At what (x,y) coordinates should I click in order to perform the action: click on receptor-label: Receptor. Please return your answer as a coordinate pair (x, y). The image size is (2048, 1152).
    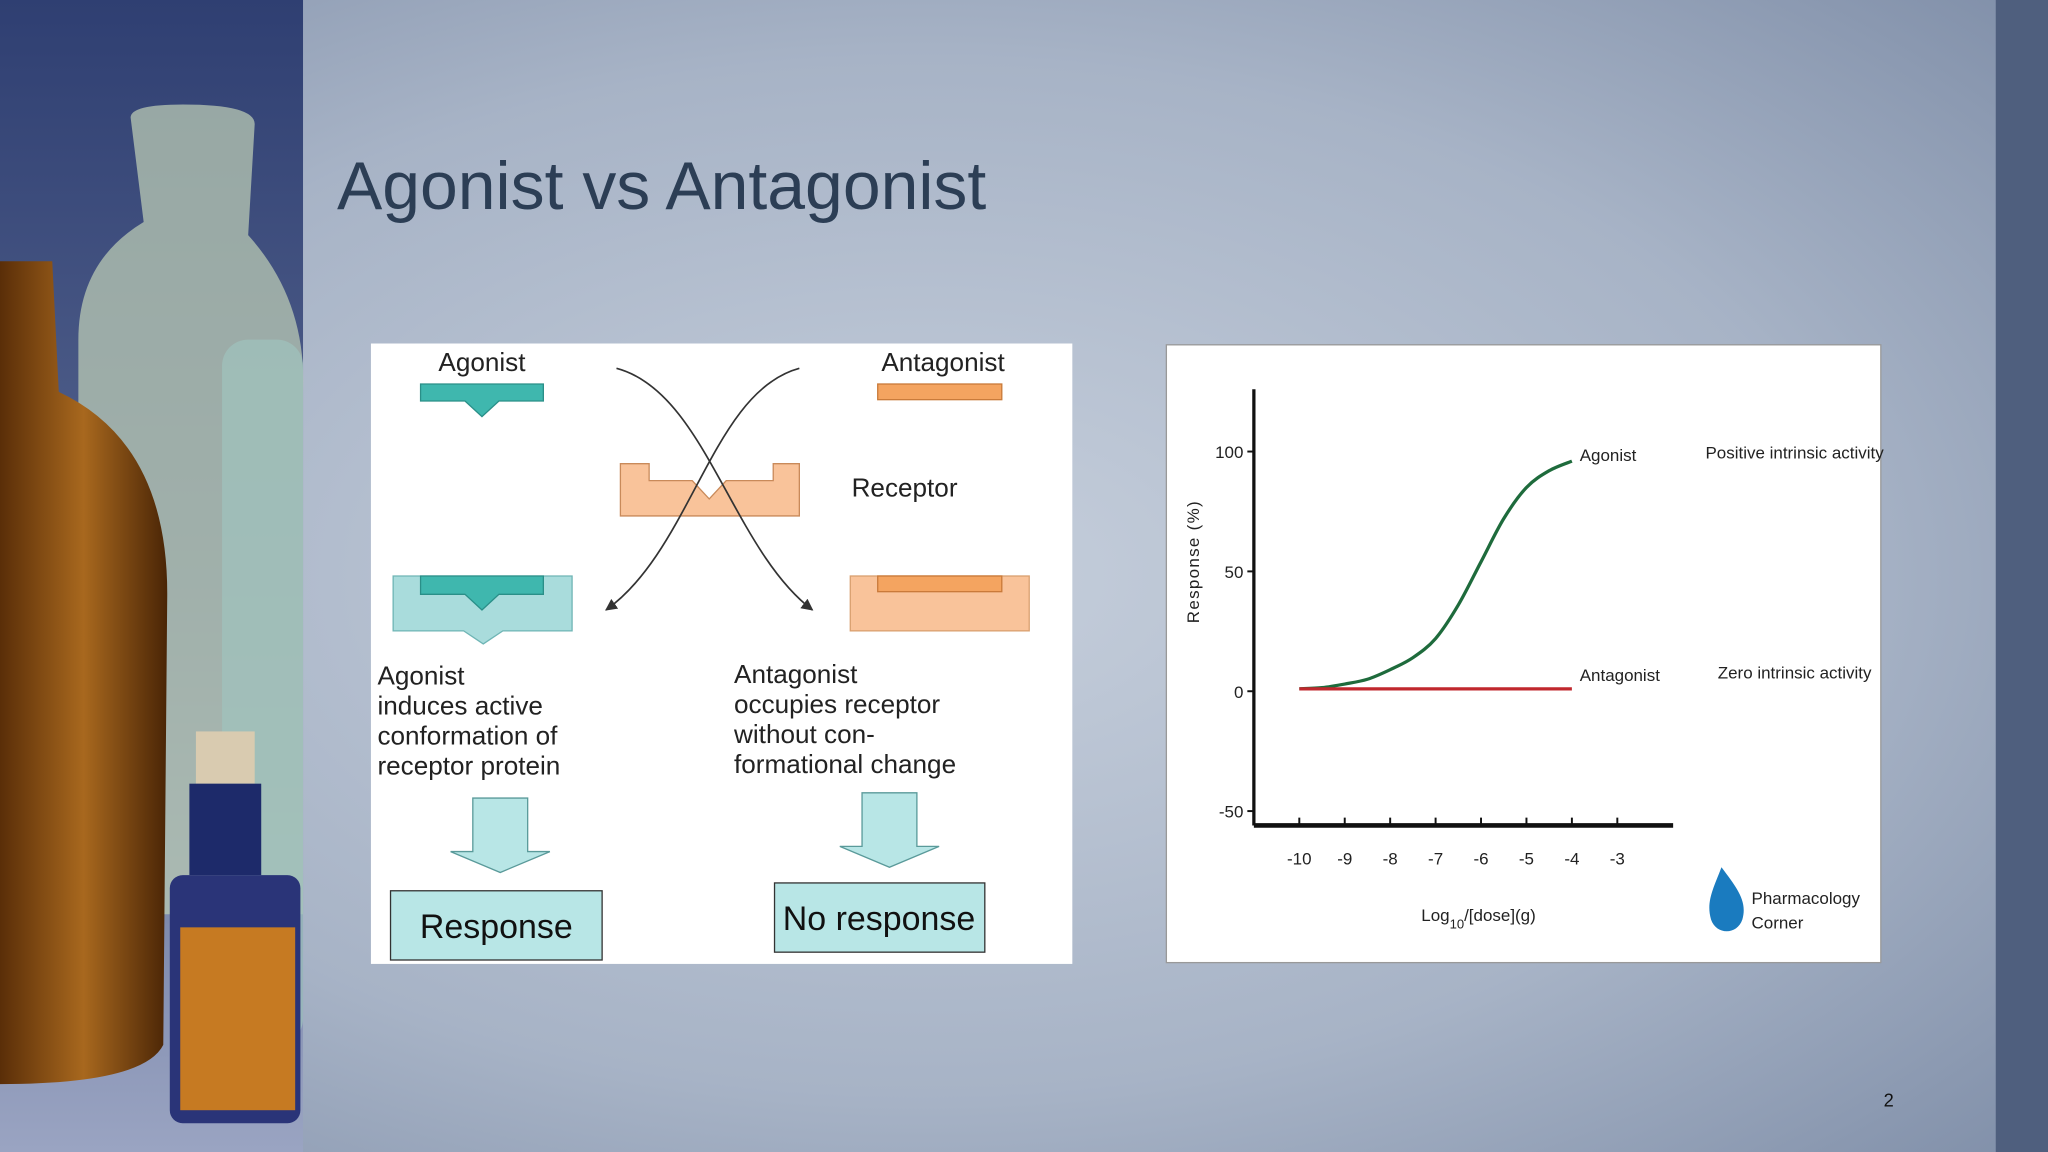
    Looking at the image, I should click on (905, 487).